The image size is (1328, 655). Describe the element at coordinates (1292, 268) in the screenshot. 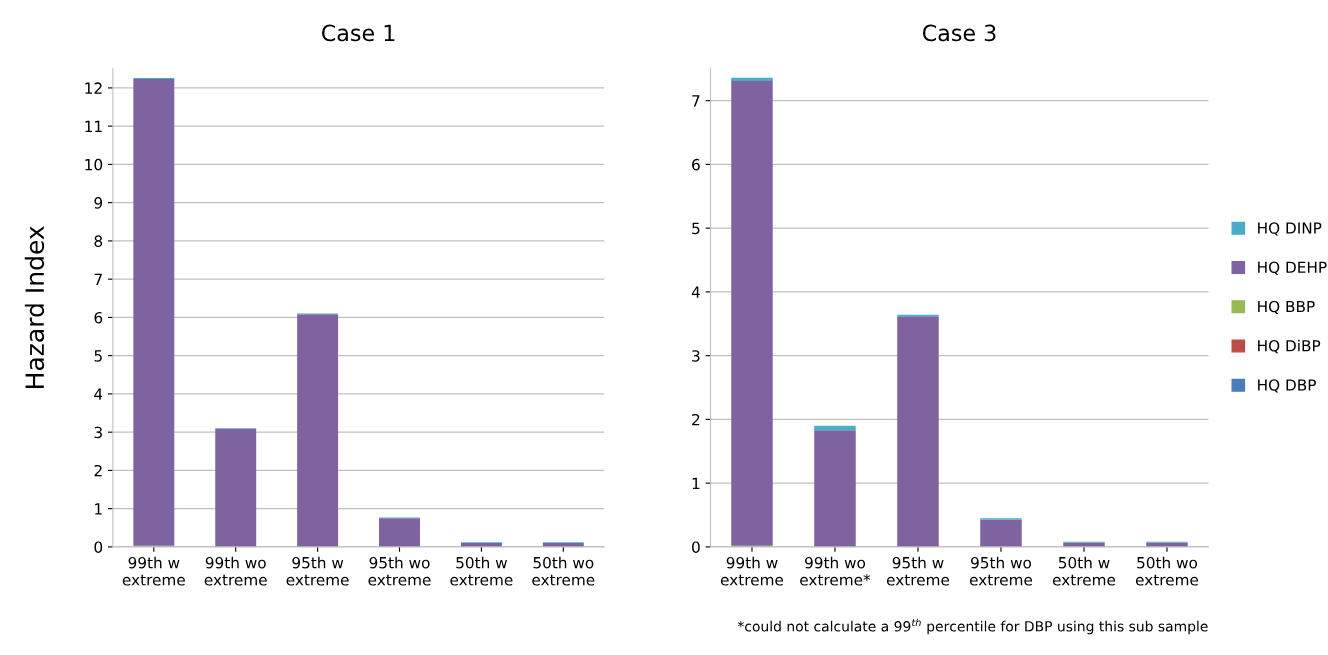

I see `legend-label: HQ DEHP` at that location.